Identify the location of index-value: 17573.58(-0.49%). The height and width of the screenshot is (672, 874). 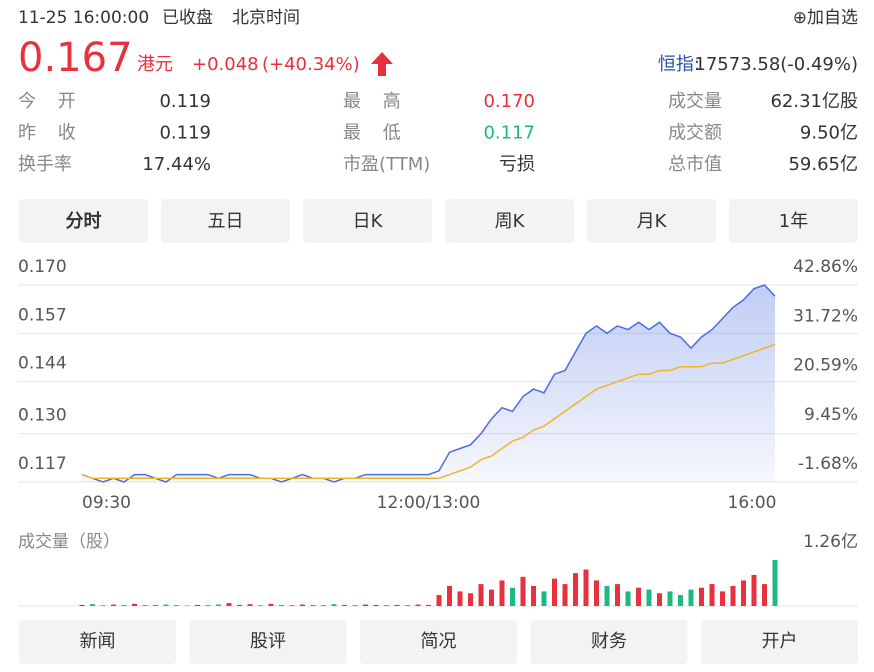
(776, 64).